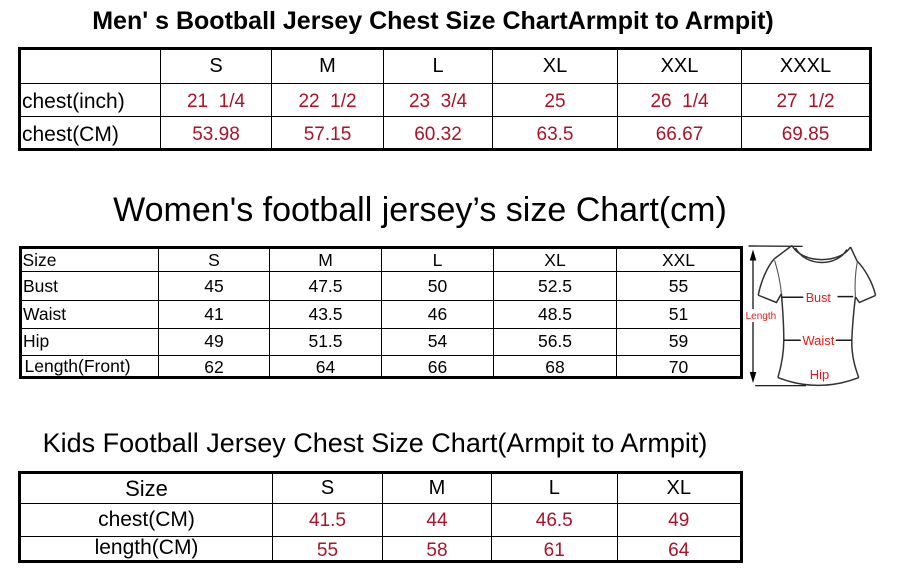 This screenshot has height=585, width=901. I want to click on svg-text: Length, so click(761, 316).